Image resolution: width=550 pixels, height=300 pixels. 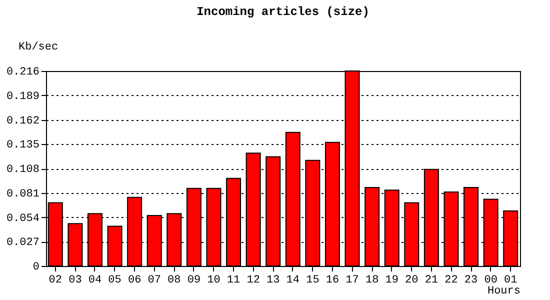 I want to click on x-tick-label: 15, so click(x=313, y=280).